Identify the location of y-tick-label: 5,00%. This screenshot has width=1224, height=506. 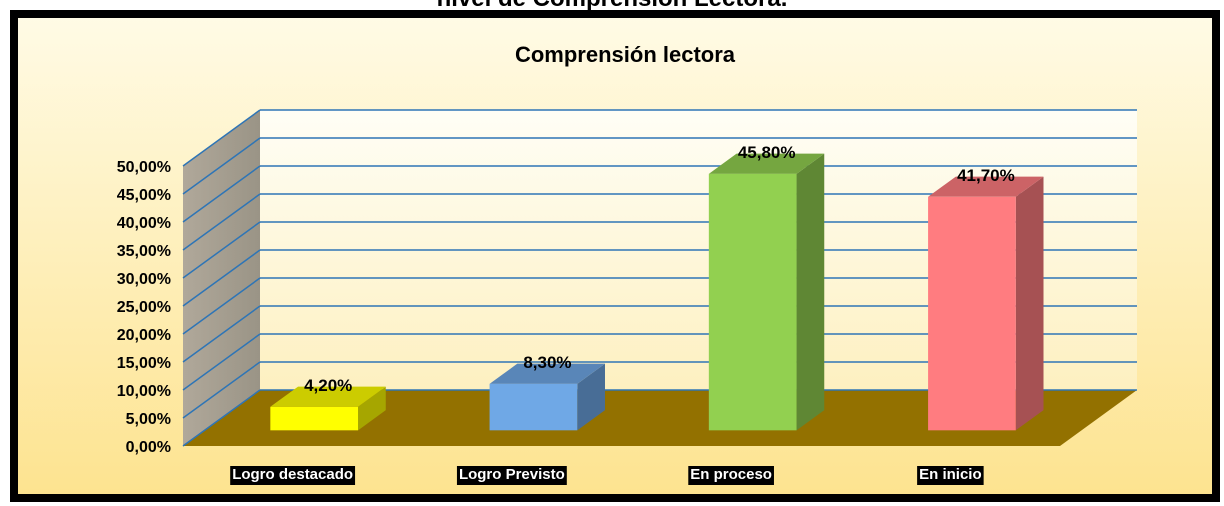
(148, 419).